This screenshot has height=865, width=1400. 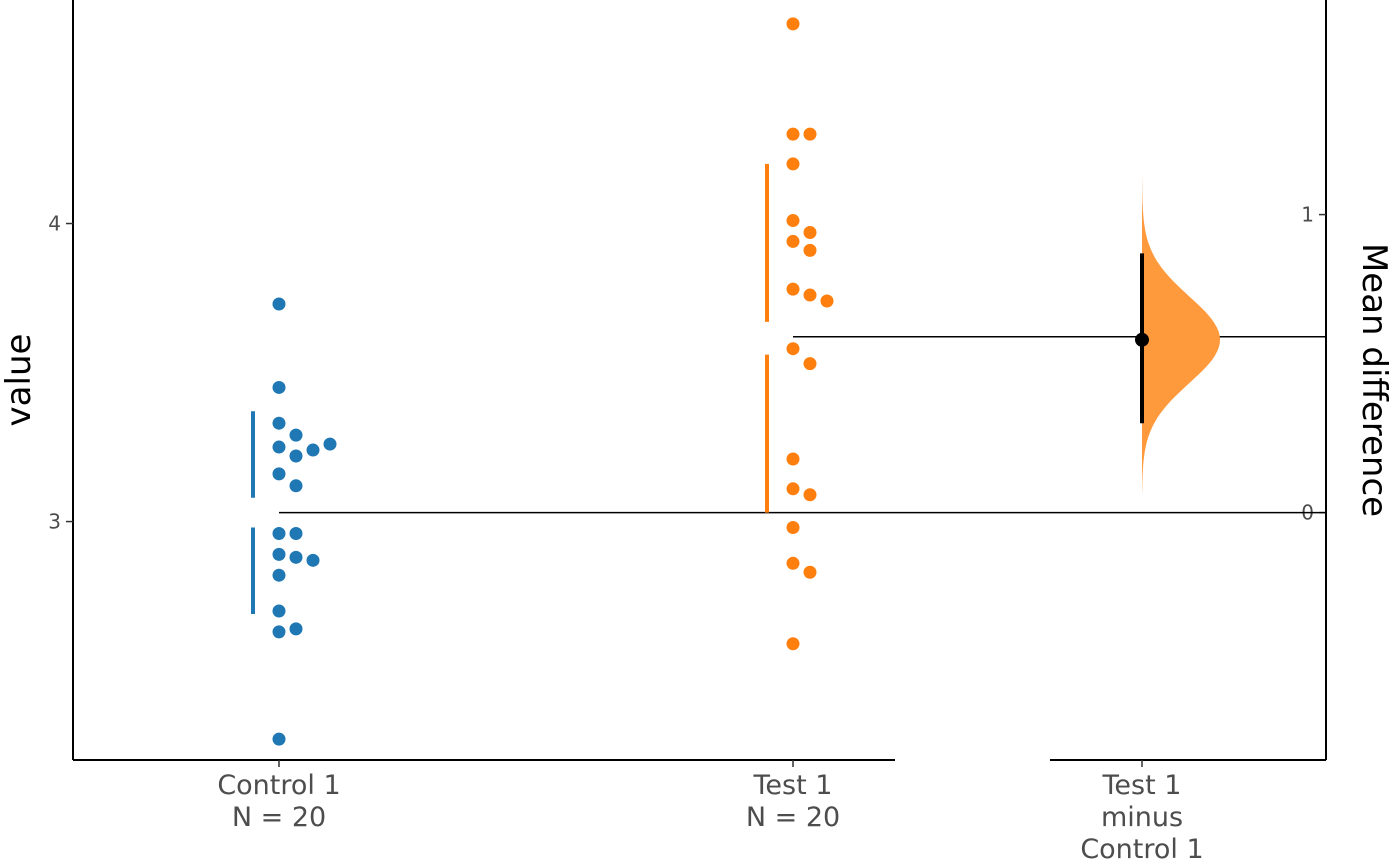 I want to click on right-y-tick-label: 1, so click(x=1307, y=215).